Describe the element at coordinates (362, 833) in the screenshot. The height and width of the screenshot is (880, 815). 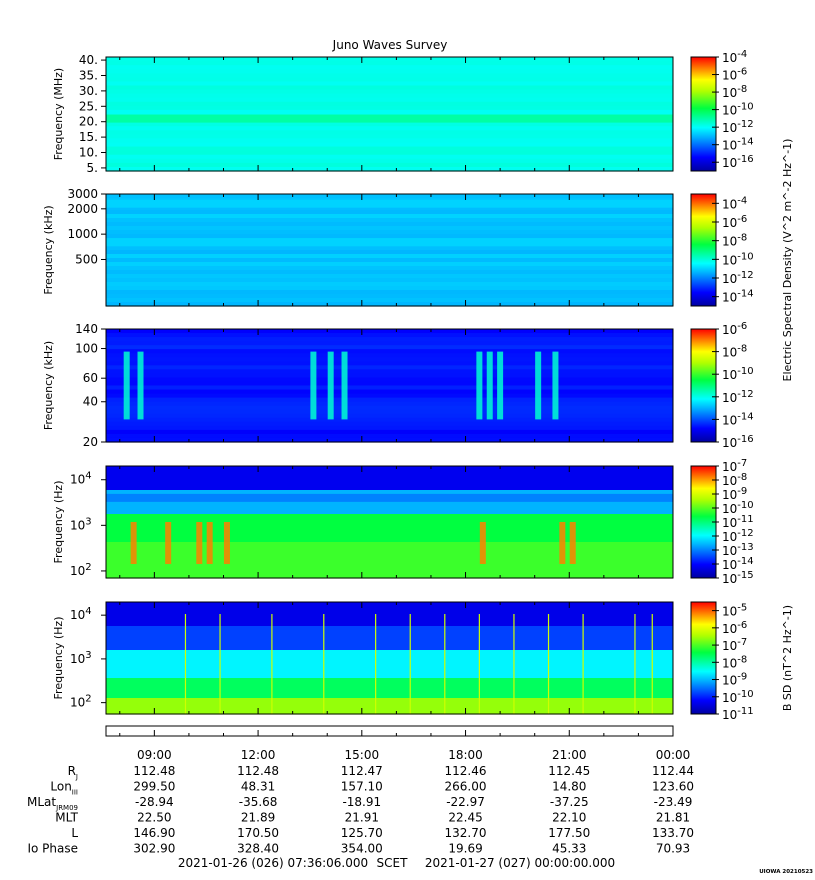
I see `ephemeris-value: 125.70` at that location.